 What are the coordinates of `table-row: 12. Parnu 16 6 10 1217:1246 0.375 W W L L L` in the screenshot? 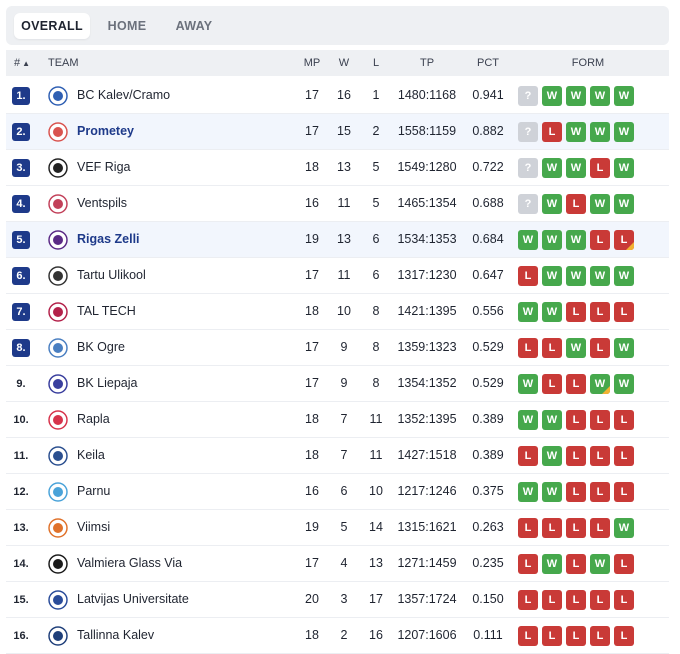 It's located at (337, 492).